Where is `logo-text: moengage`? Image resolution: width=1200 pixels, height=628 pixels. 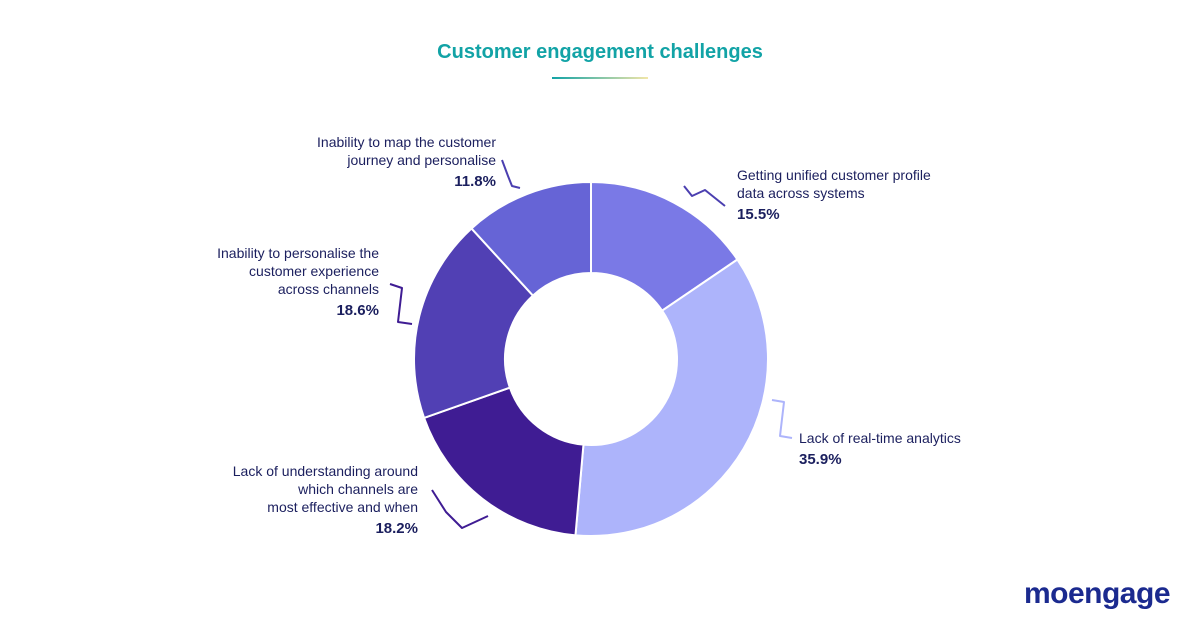 logo-text: moengage is located at coordinates (1097, 593).